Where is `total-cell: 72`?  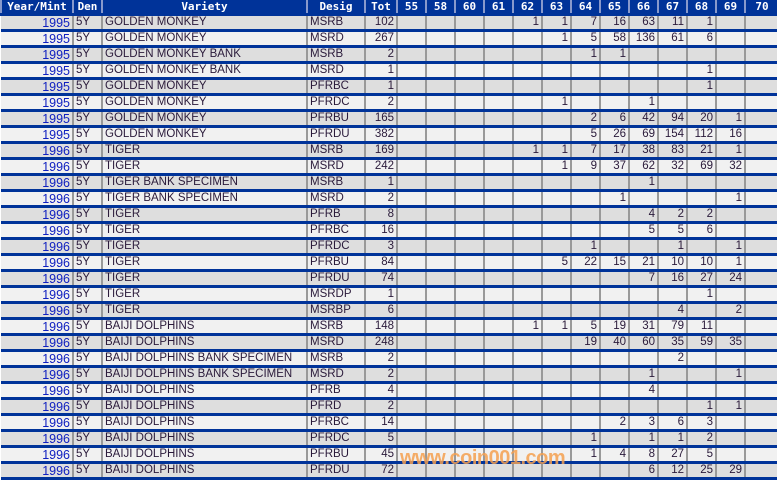 total-cell: 72 is located at coordinates (380, 471).